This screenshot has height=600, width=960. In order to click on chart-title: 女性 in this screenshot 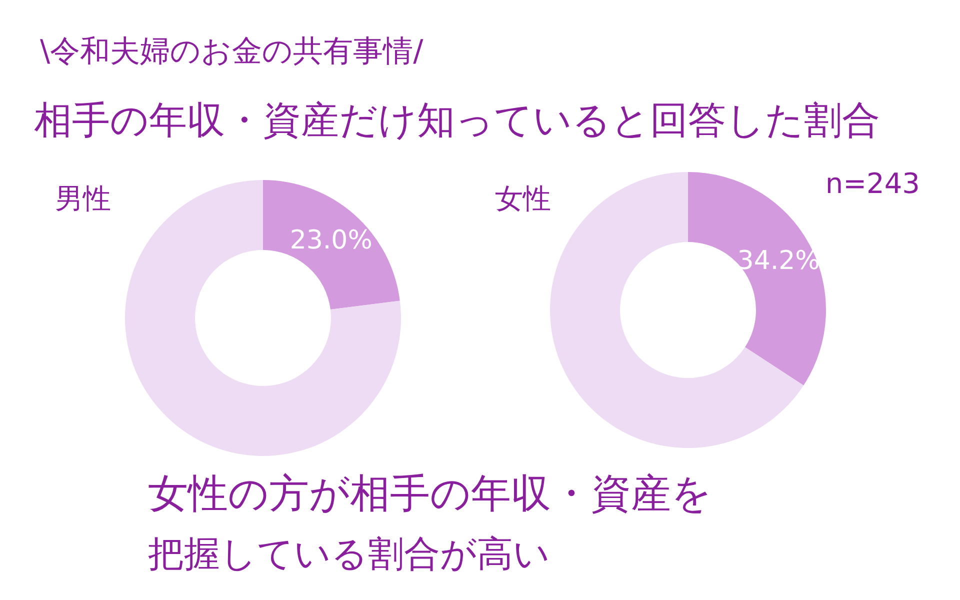, I will do `click(523, 198)`.